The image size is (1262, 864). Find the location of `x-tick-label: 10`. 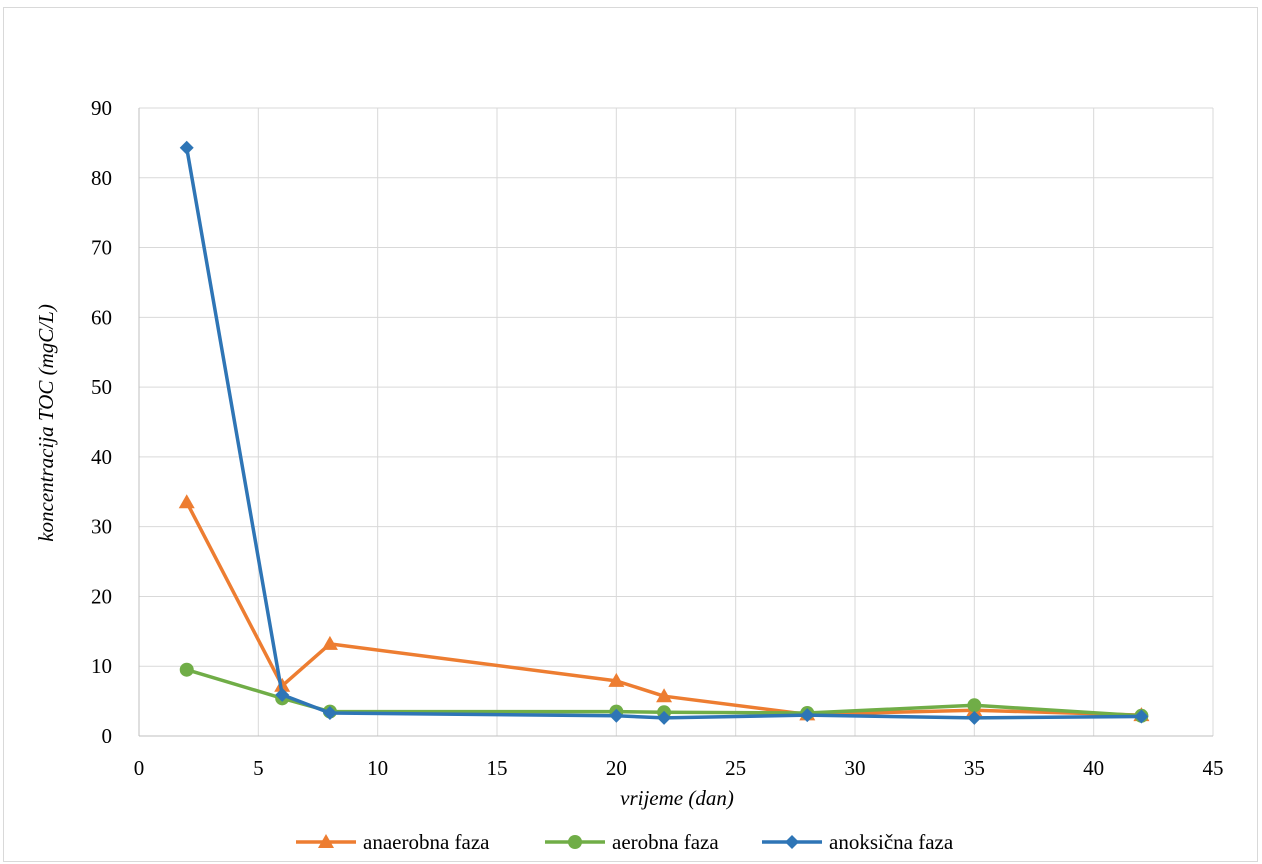

x-tick-label: 10 is located at coordinates (377, 768).